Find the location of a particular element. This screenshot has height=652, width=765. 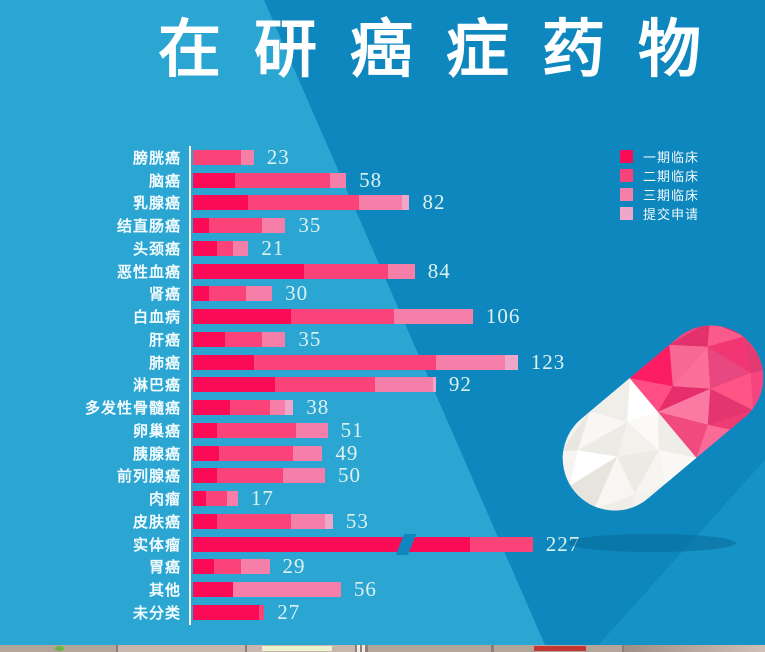

chart-row: 白血病 106 is located at coordinates (320, 316).